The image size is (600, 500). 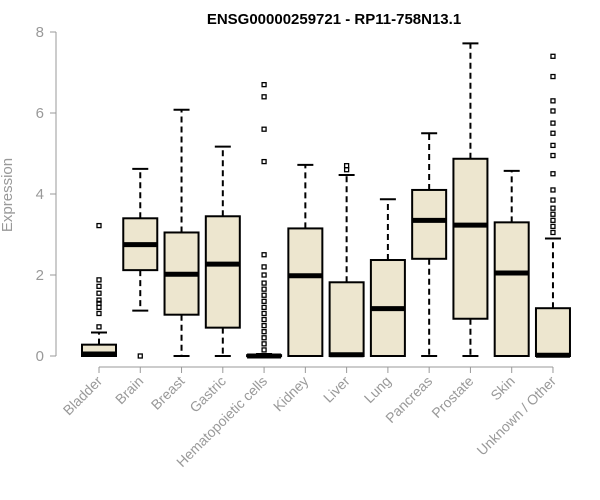 I want to click on box-prostate, so click(x=470, y=199).